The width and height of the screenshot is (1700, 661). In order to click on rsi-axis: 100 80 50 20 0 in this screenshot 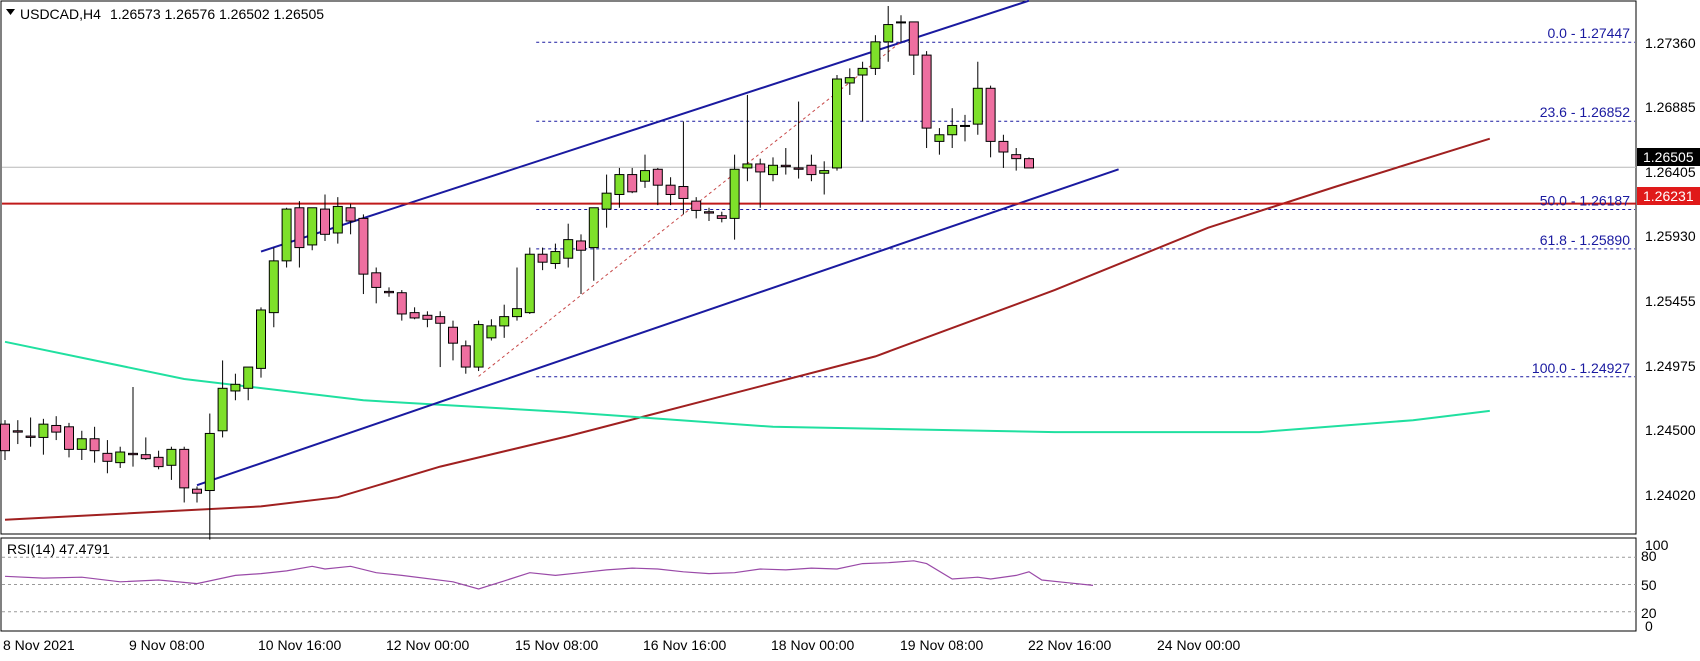, I will do `click(1655, 585)`.